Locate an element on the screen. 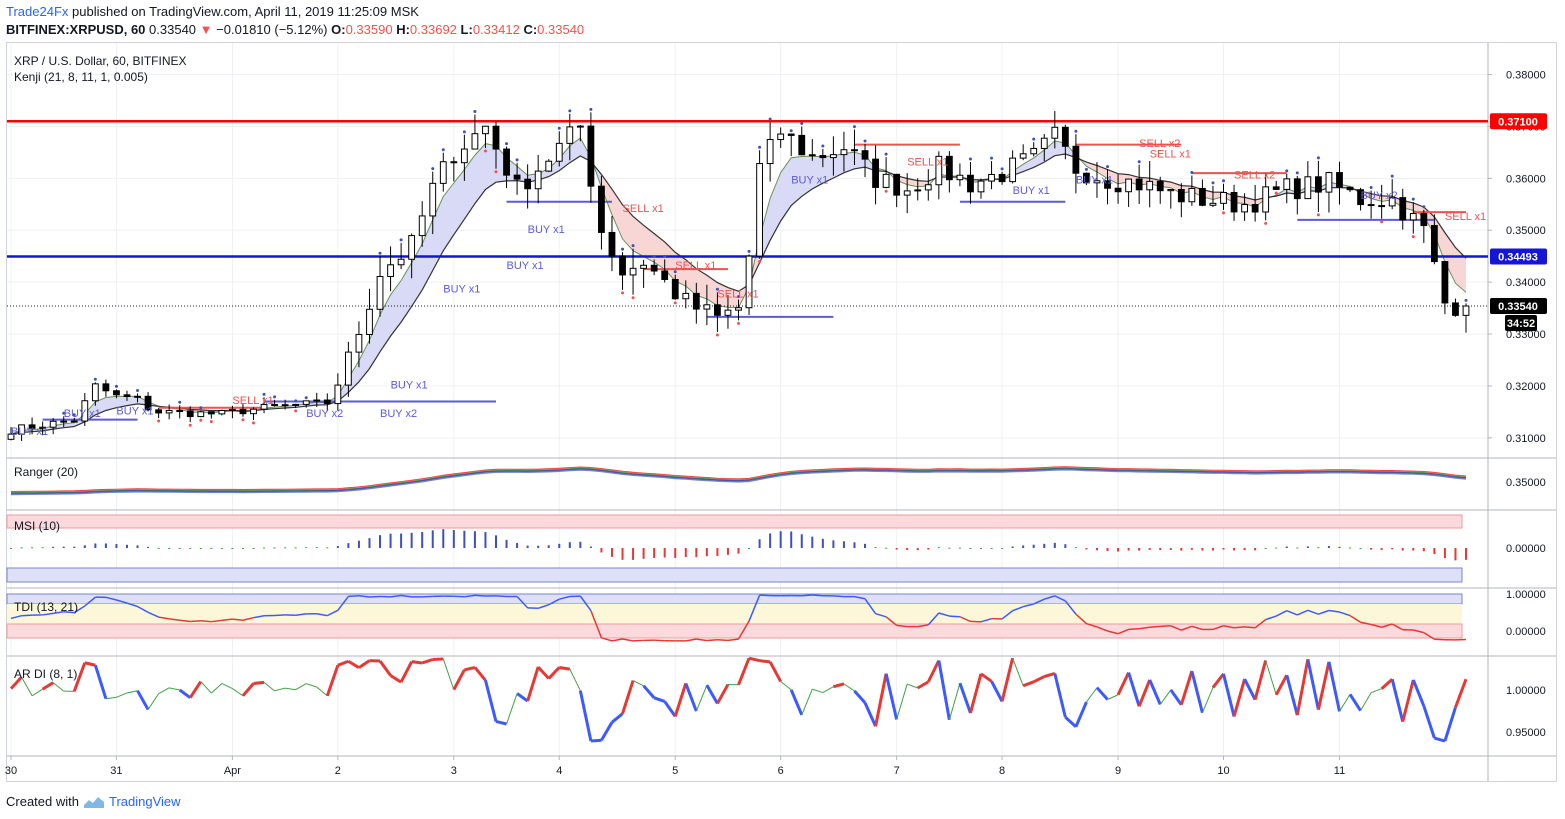 The image size is (1565, 819). ranger-line is located at coordinates (738, 482).